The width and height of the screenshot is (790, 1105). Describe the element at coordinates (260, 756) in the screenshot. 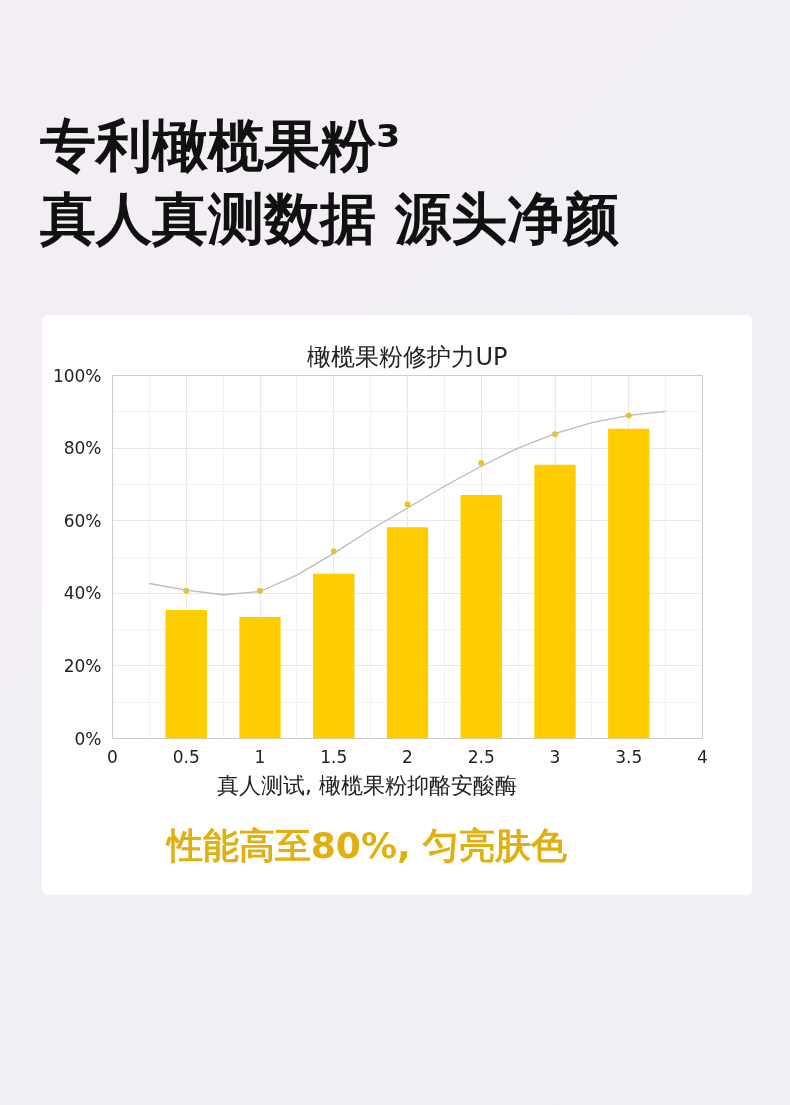

I see `x-tick-label: 1` at that location.